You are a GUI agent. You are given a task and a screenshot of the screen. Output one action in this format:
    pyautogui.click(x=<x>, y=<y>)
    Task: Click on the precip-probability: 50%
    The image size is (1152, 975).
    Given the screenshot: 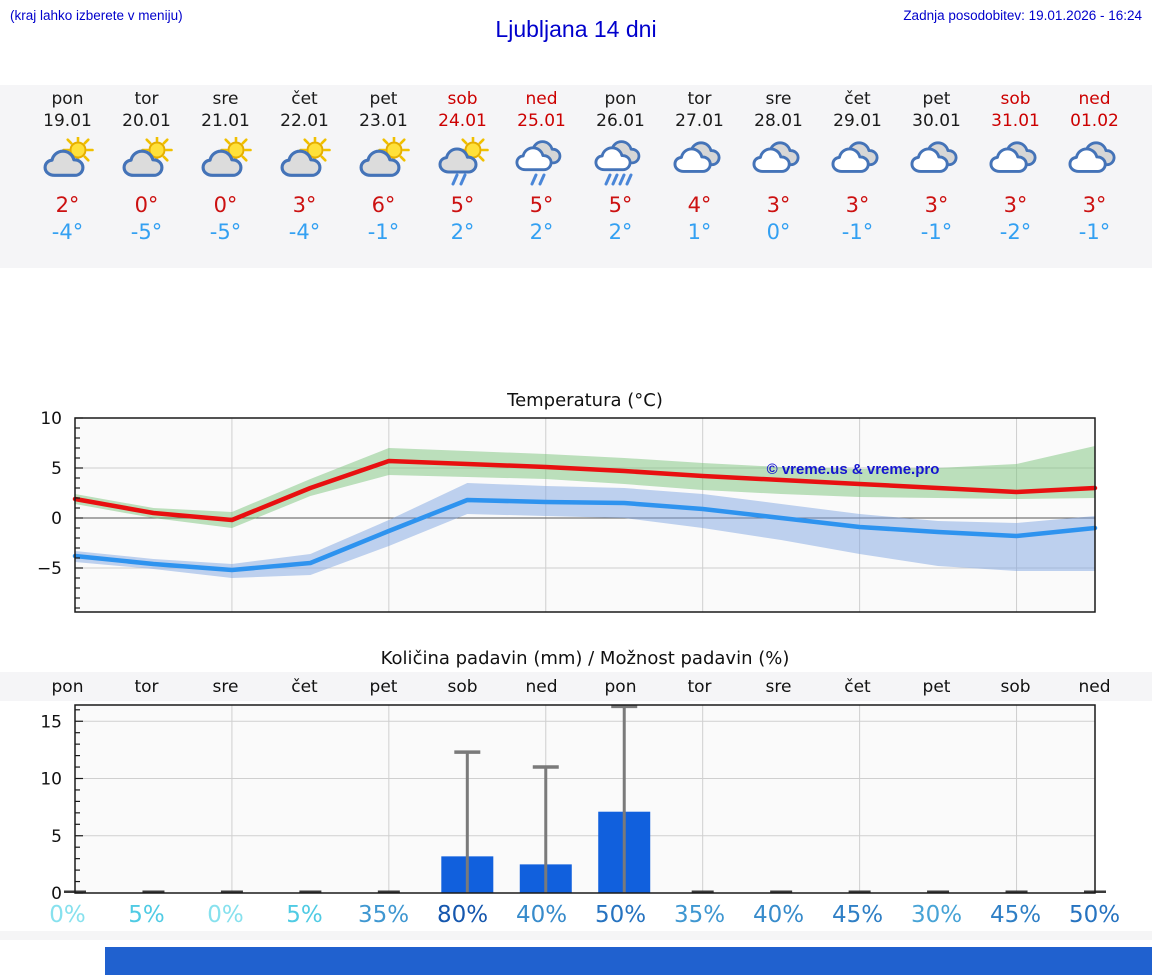 What is the action you would take?
    pyautogui.click(x=620, y=915)
    